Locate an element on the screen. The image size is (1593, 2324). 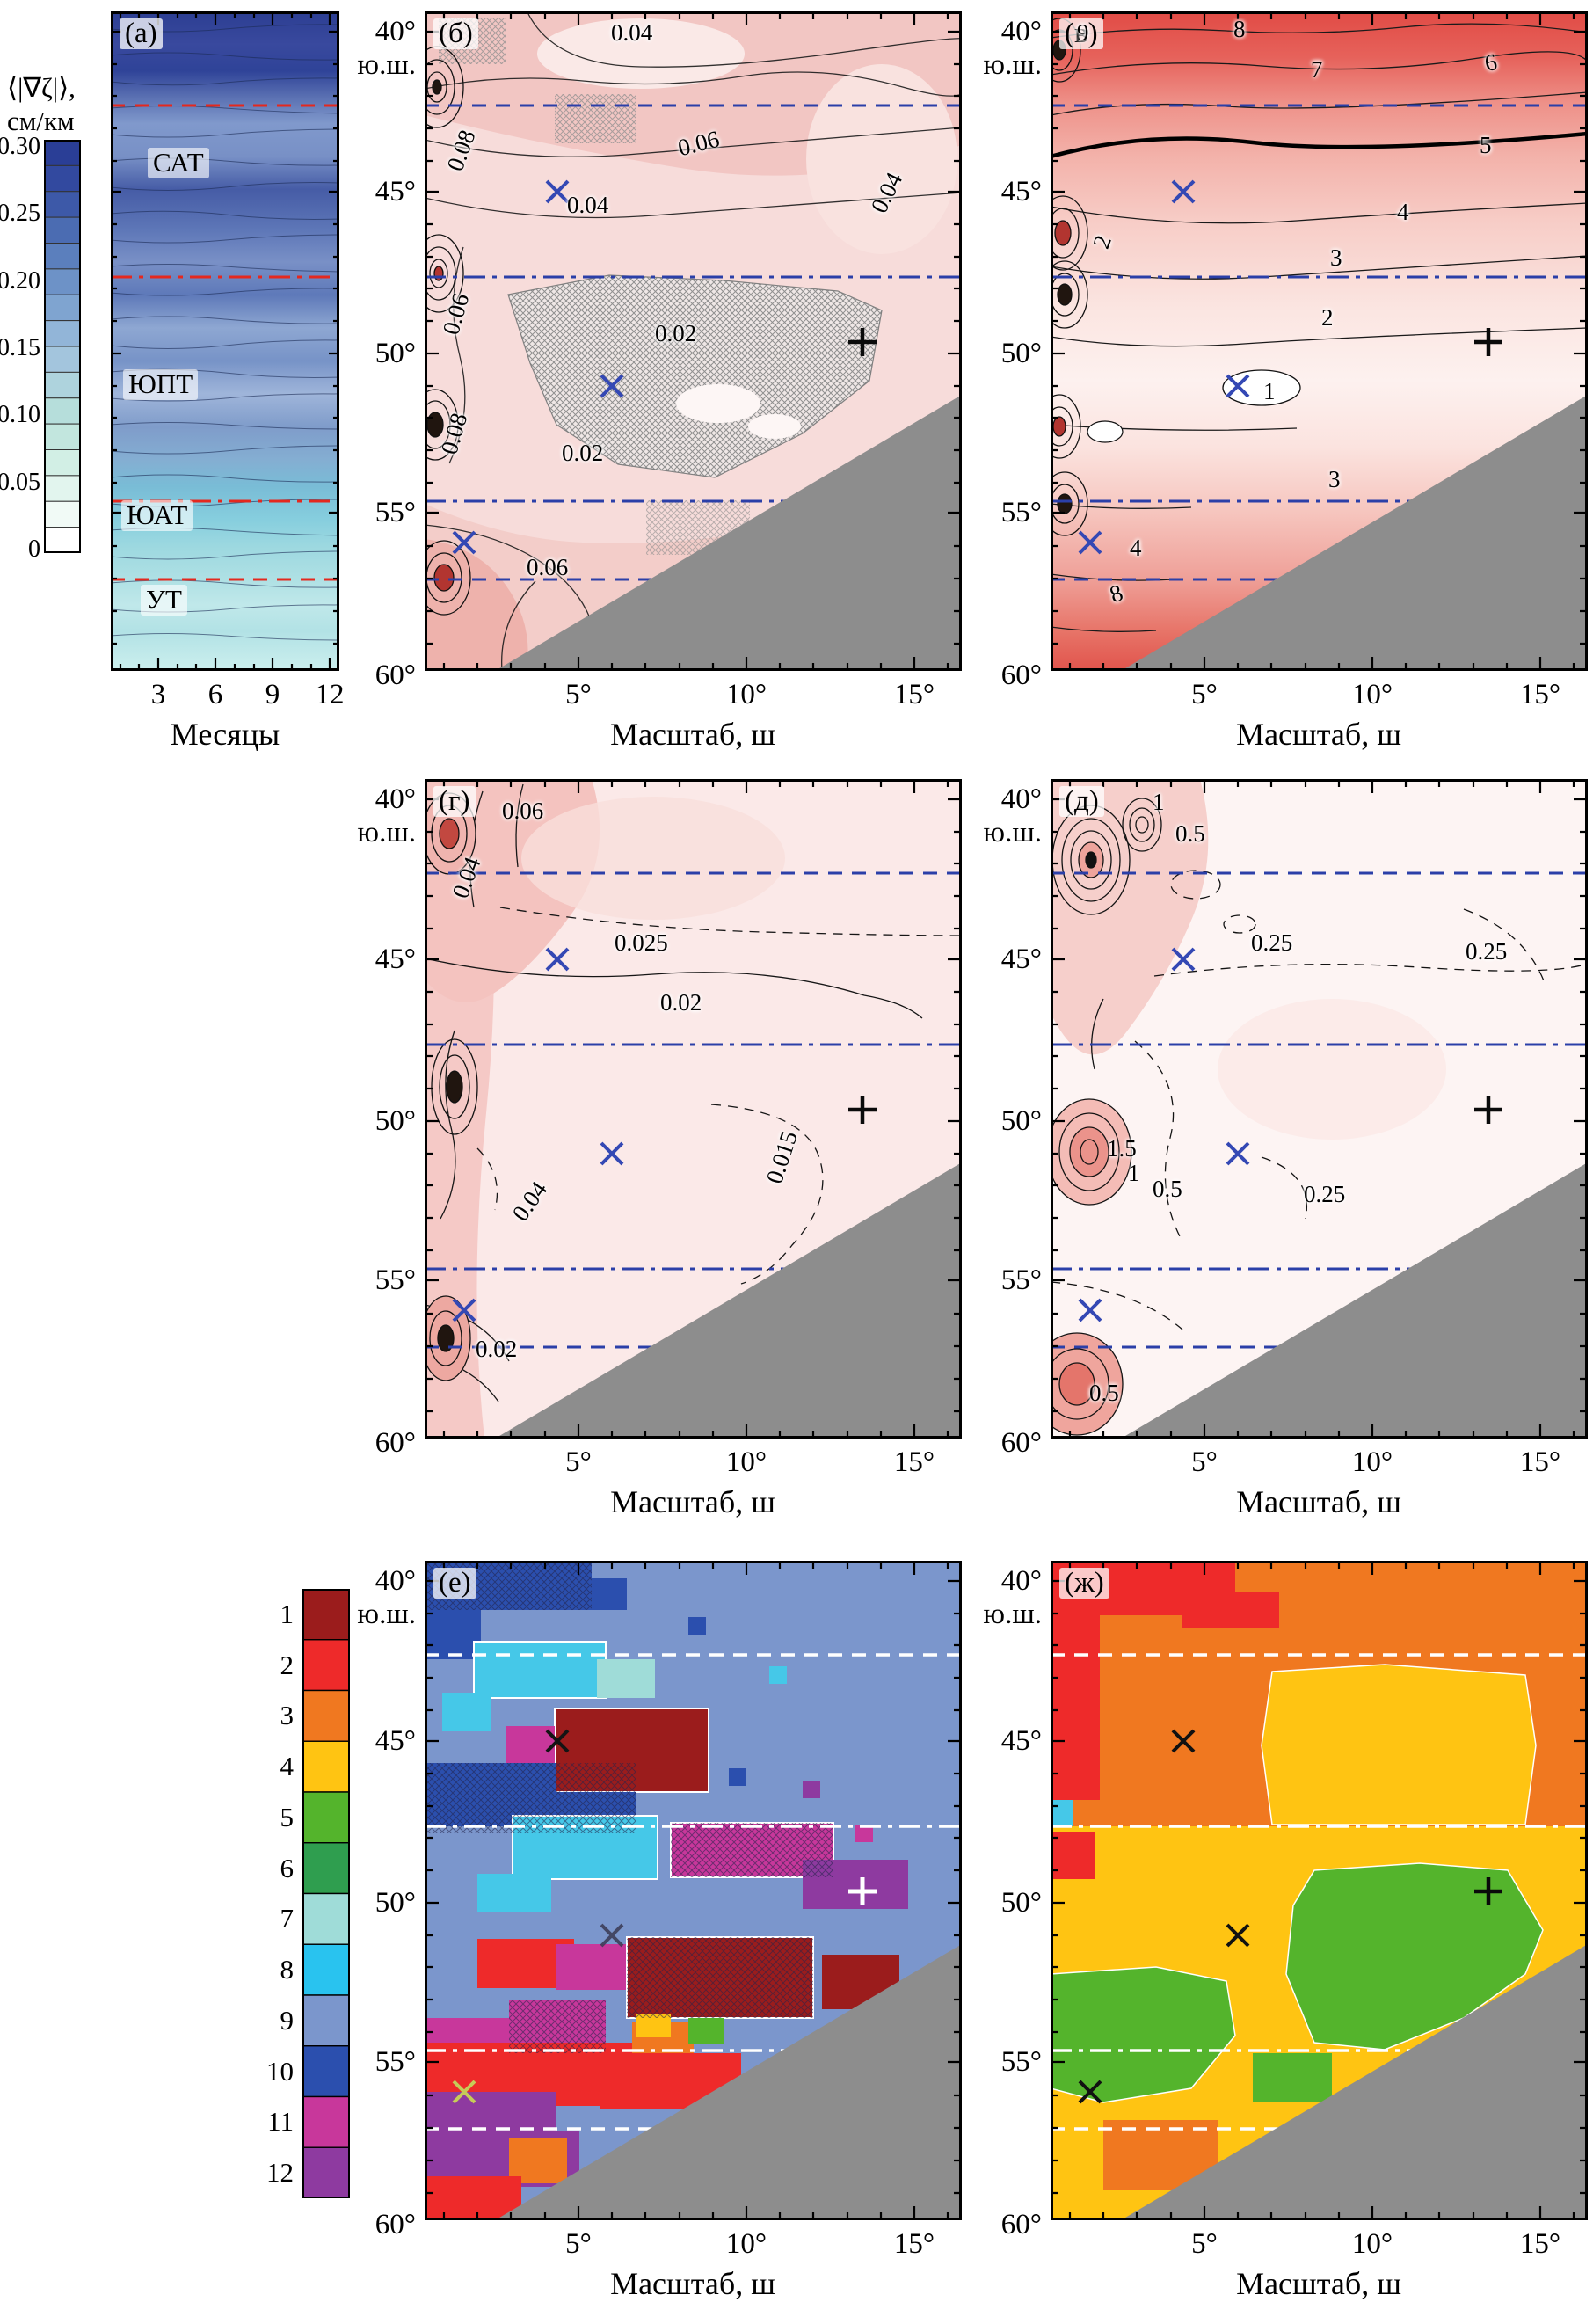
dashed-contour-lines is located at coordinates (719, 1096).